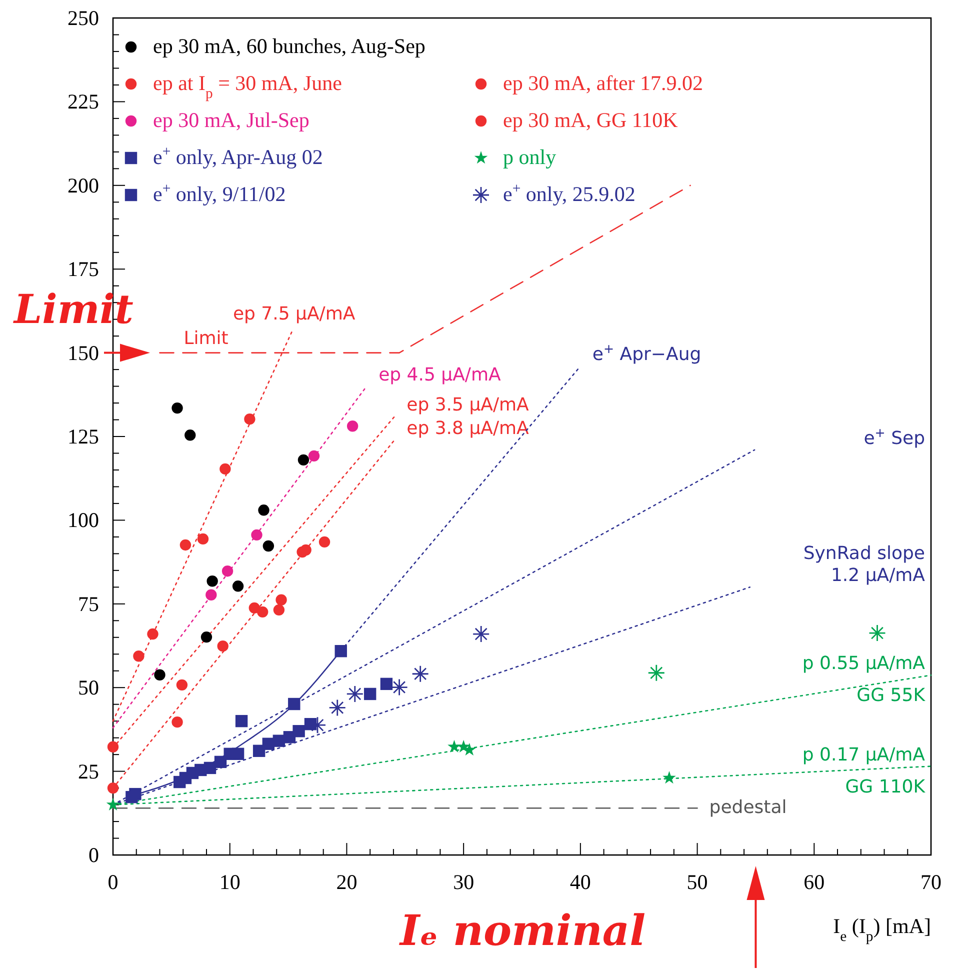  Describe the element at coordinates (864, 755) in the screenshot. I see `series-label: p 0.17 μA/mA` at that location.